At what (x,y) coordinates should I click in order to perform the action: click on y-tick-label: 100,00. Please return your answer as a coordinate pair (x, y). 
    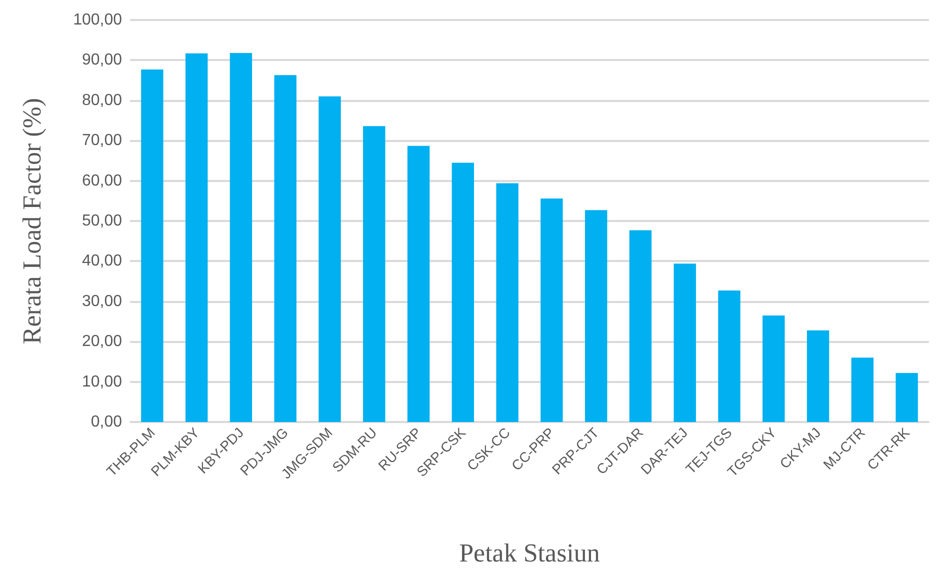
    Looking at the image, I should click on (97, 20).